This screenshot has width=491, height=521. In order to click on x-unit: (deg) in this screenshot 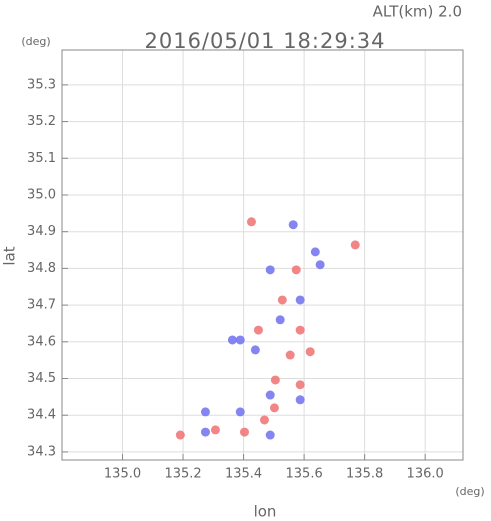, I will do `click(469, 491)`.